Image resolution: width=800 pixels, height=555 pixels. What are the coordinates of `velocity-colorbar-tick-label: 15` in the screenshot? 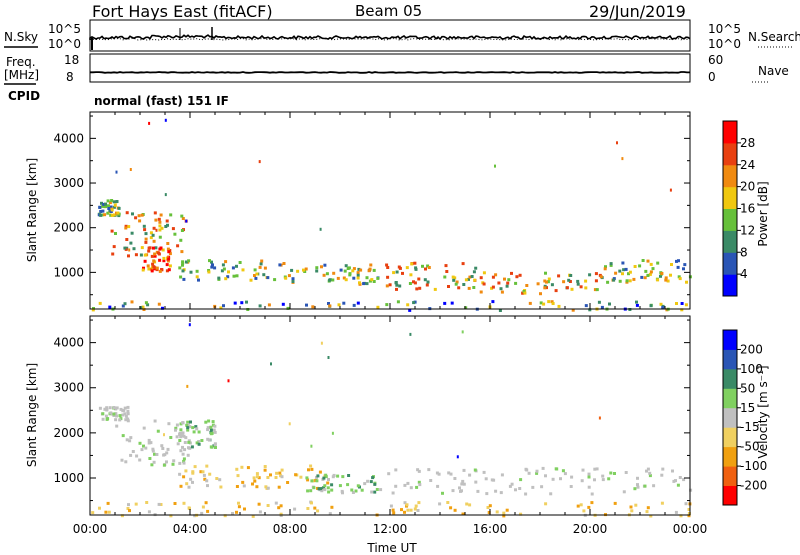 It's located at (747, 408).